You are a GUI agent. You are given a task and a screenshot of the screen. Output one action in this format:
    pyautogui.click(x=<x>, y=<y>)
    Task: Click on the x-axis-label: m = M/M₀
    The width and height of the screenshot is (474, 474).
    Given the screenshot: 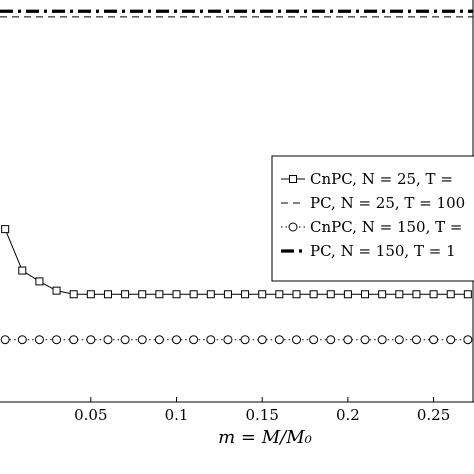 What is the action you would take?
    pyautogui.click(x=265, y=437)
    